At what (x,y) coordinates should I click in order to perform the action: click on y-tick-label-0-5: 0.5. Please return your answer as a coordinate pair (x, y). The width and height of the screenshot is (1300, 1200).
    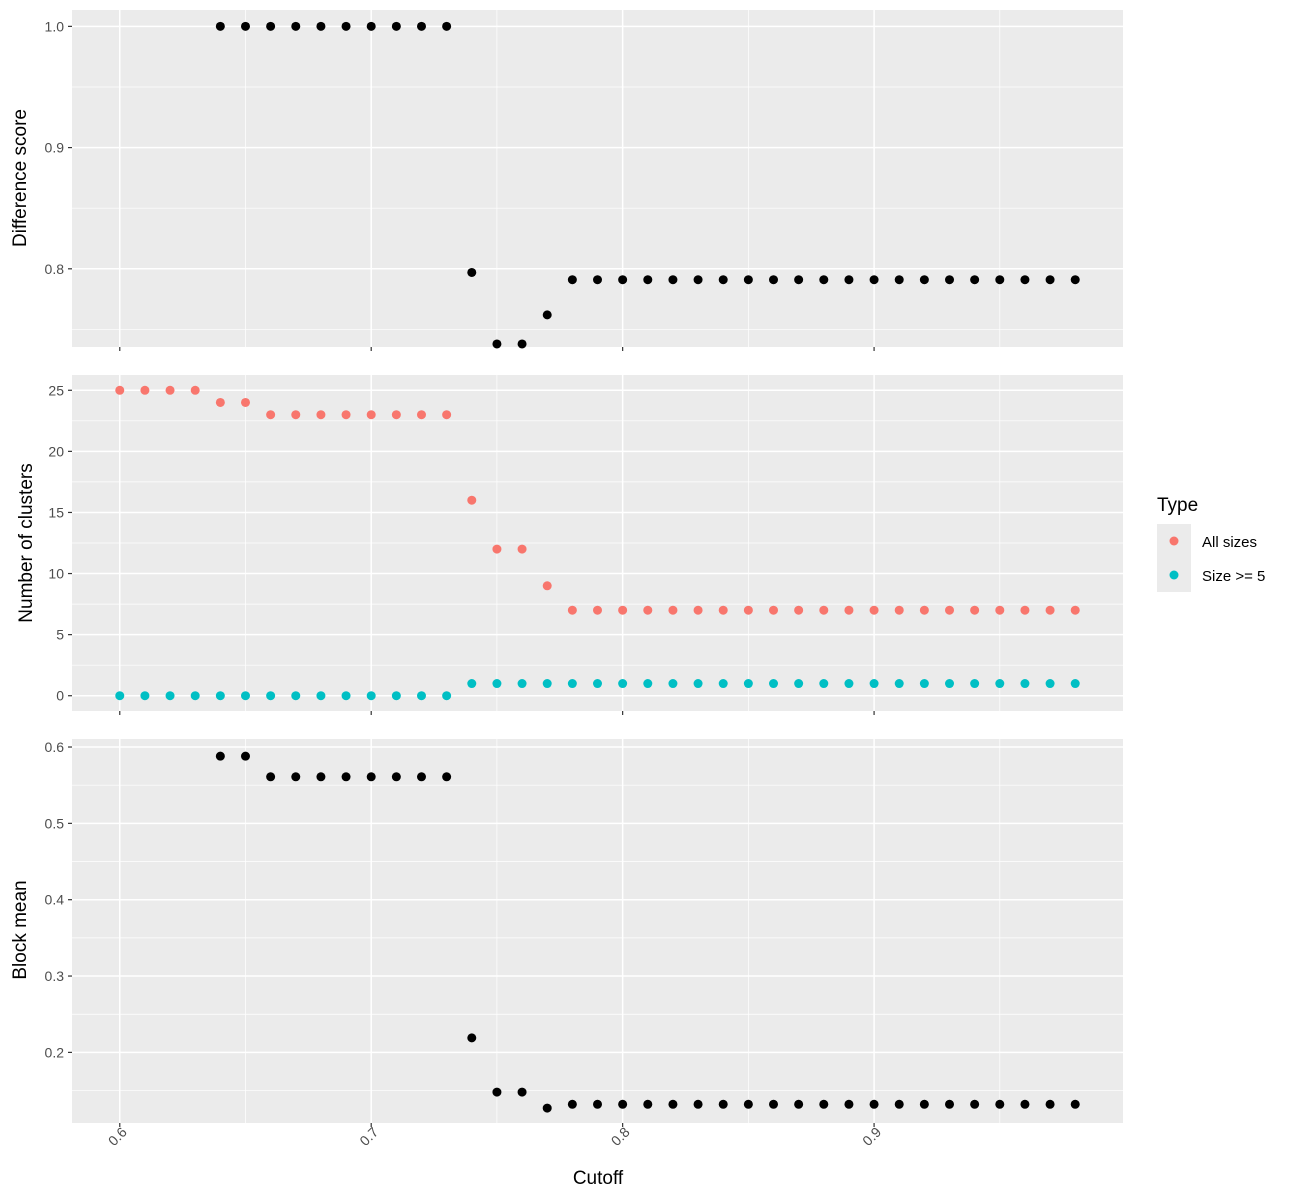
    Looking at the image, I should click on (55, 823).